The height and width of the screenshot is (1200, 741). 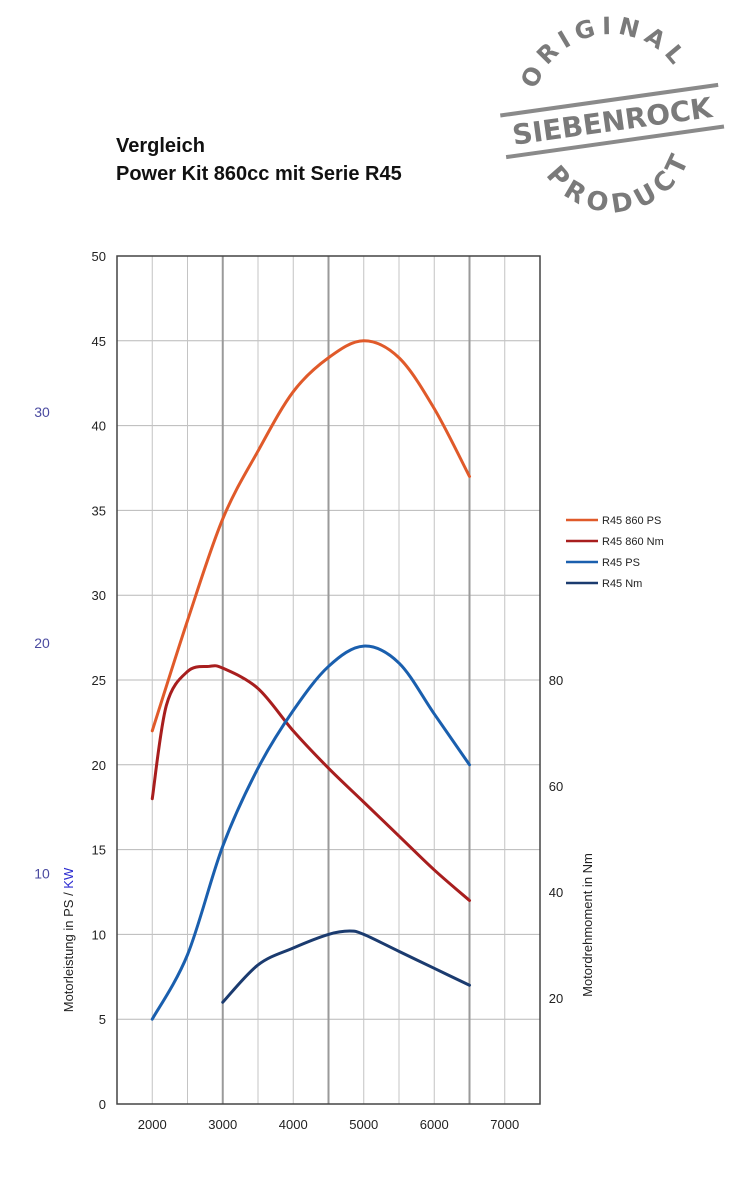 I want to click on y-tick-label: 45, so click(x=99, y=341).